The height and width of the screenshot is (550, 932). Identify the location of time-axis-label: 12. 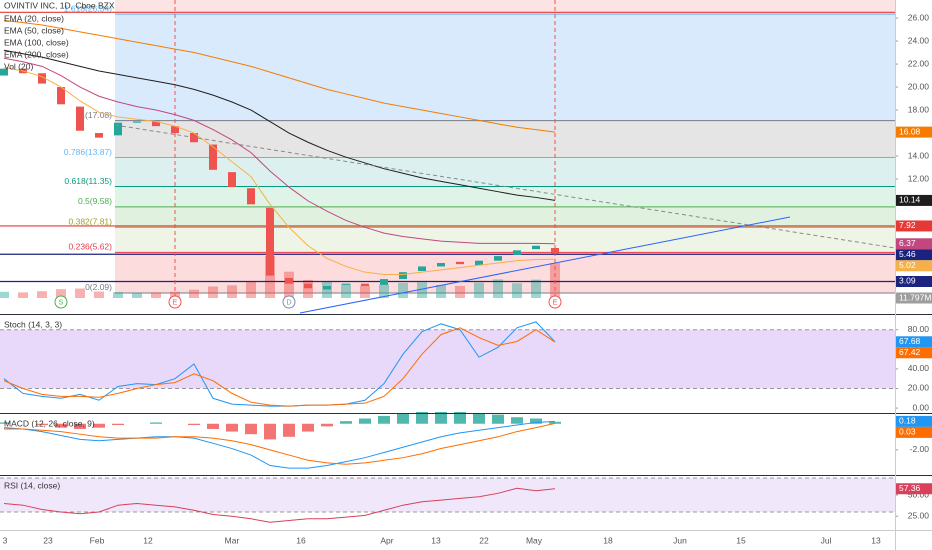
(148, 540).